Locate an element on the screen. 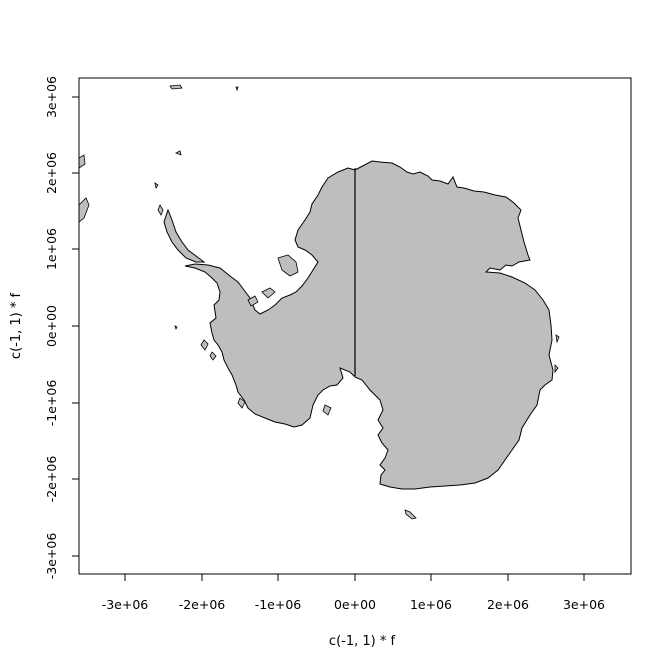 The image size is (672, 672). x-axis: -3e+06 -2e+06 -1e+06 0e+00 1e+06 2e+06 3e+06 is located at coordinates (353, 592).